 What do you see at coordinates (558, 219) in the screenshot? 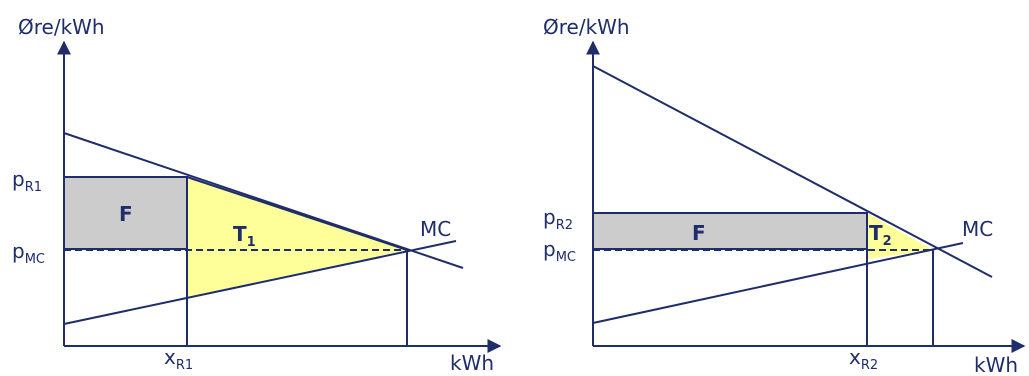
I see `right-pr-label: pR2` at bounding box center [558, 219].